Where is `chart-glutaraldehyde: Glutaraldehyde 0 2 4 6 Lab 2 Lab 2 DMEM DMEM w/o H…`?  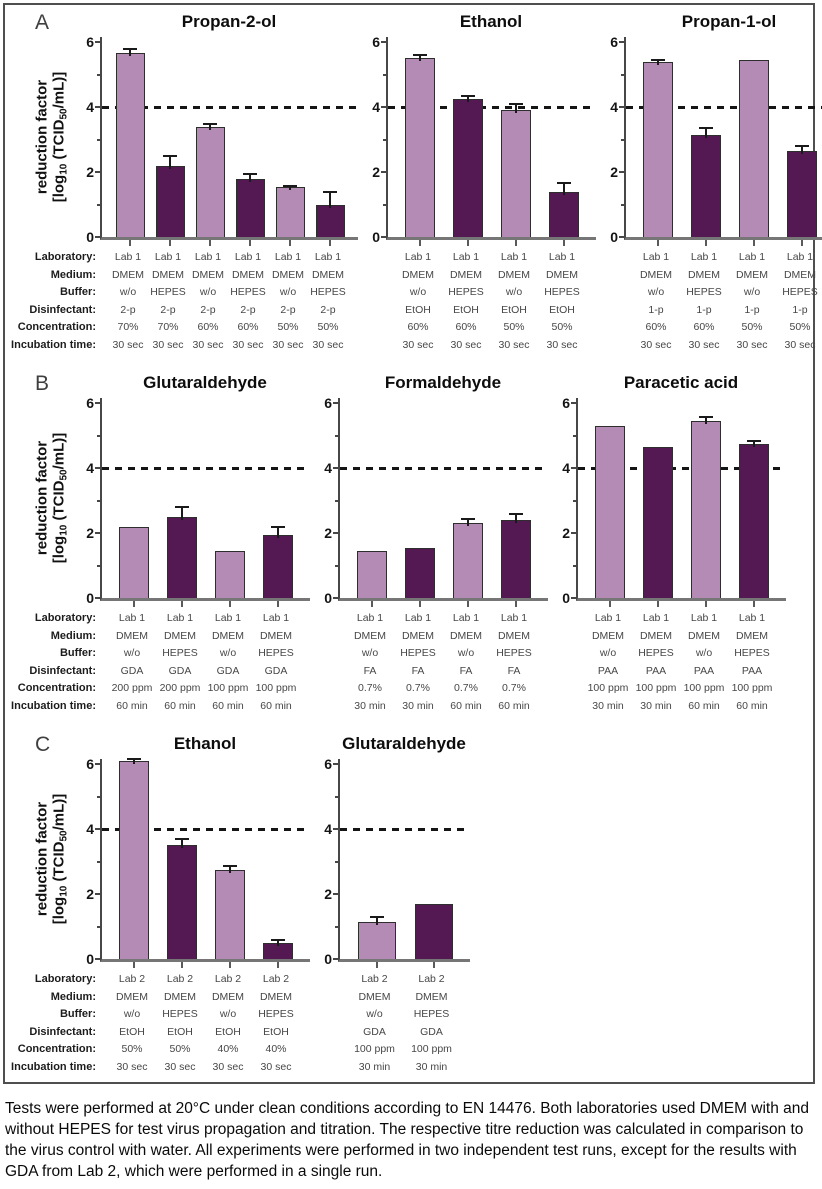
chart-glutaraldehyde: Glutaraldehyde 0 2 4 6 Lab 2 Lab 2 DMEM DMEM w/o H… is located at coordinates (397, 904).